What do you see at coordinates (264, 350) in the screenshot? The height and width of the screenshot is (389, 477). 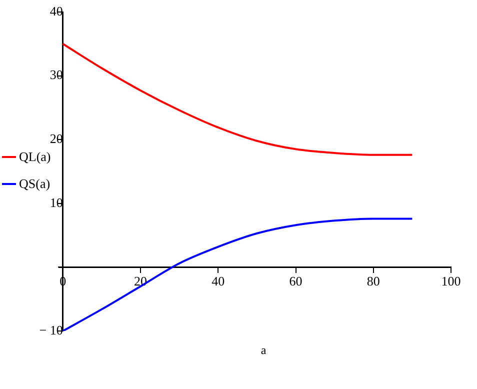 I see `x-axis-title: a` at bounding box center [264, 350].